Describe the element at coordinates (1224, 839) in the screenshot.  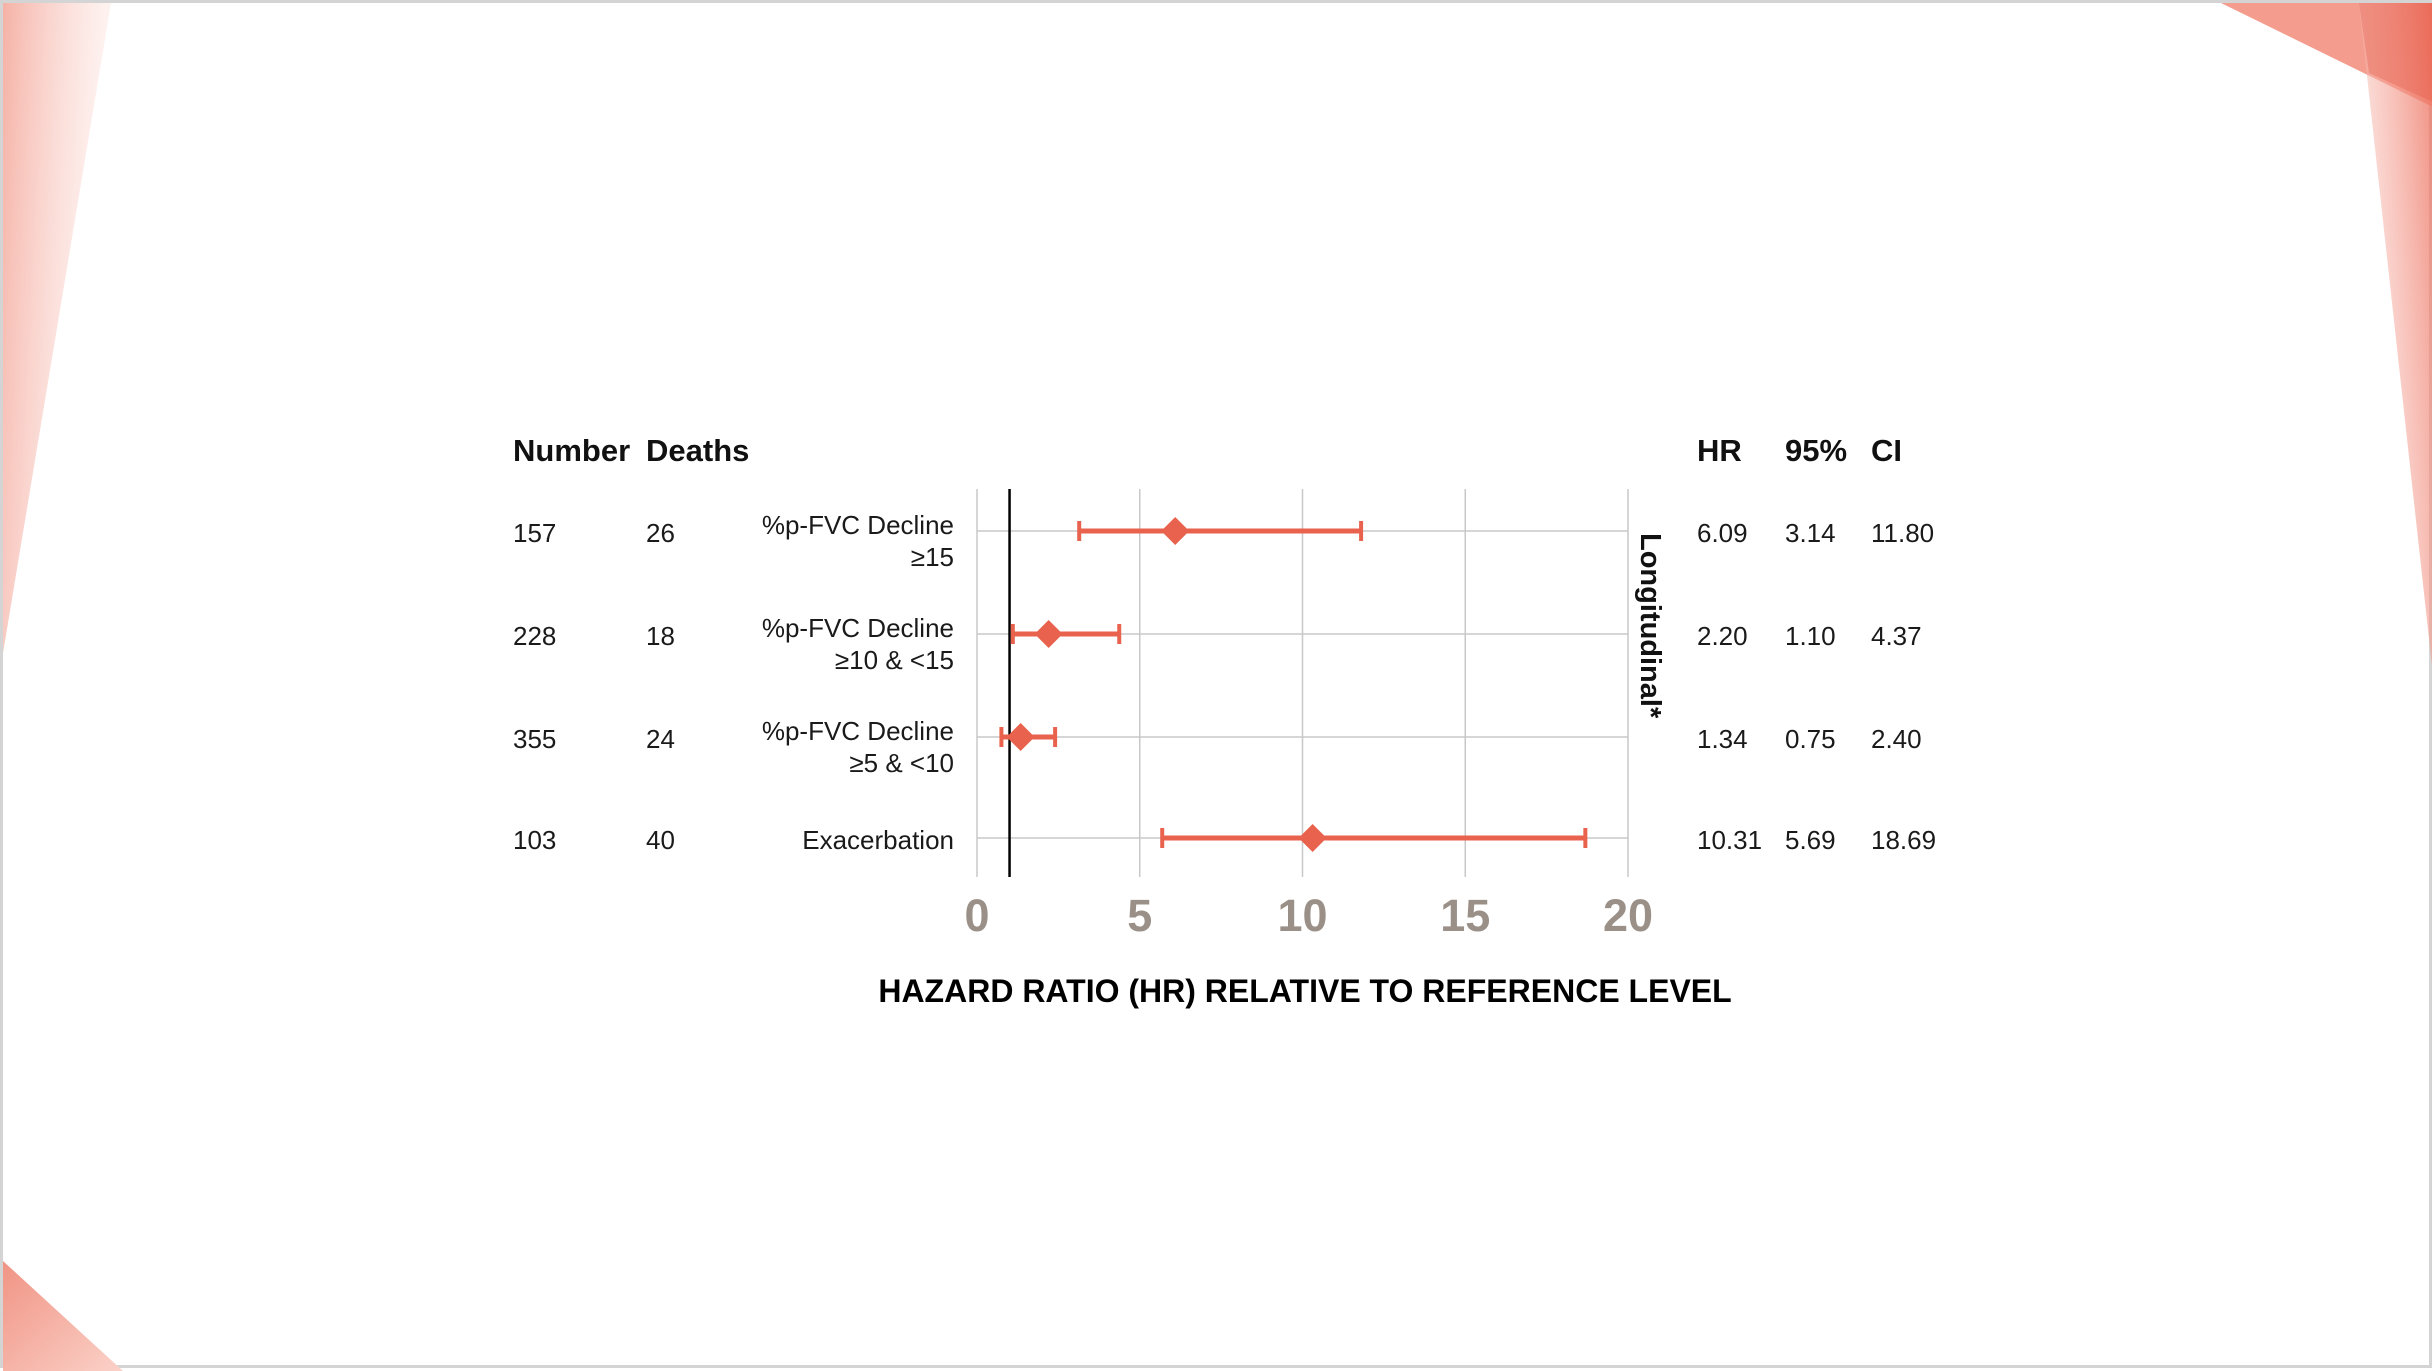
I see `forest-row: 103 40 10.31 5.69 18.69 Exacerbation` at that location.